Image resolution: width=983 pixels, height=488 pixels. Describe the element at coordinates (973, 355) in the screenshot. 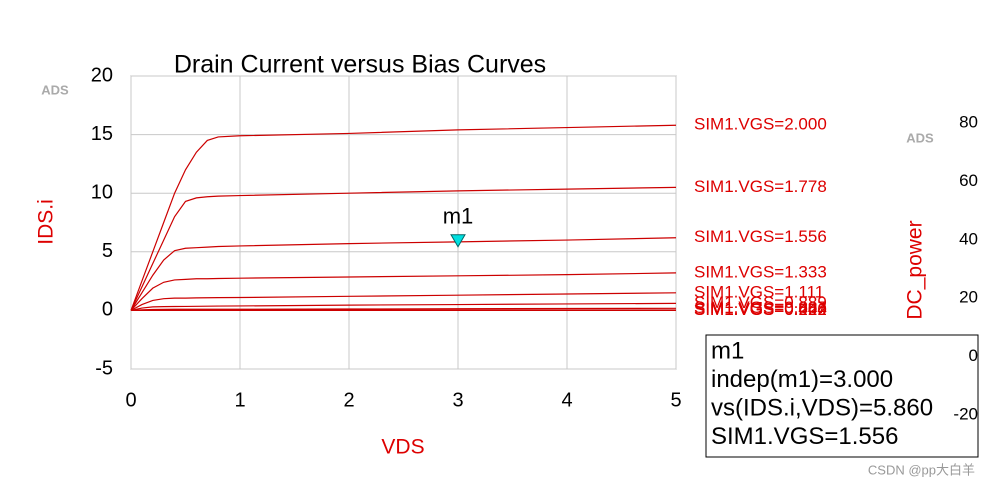

I see `y2-tick-label: 0` at that location.